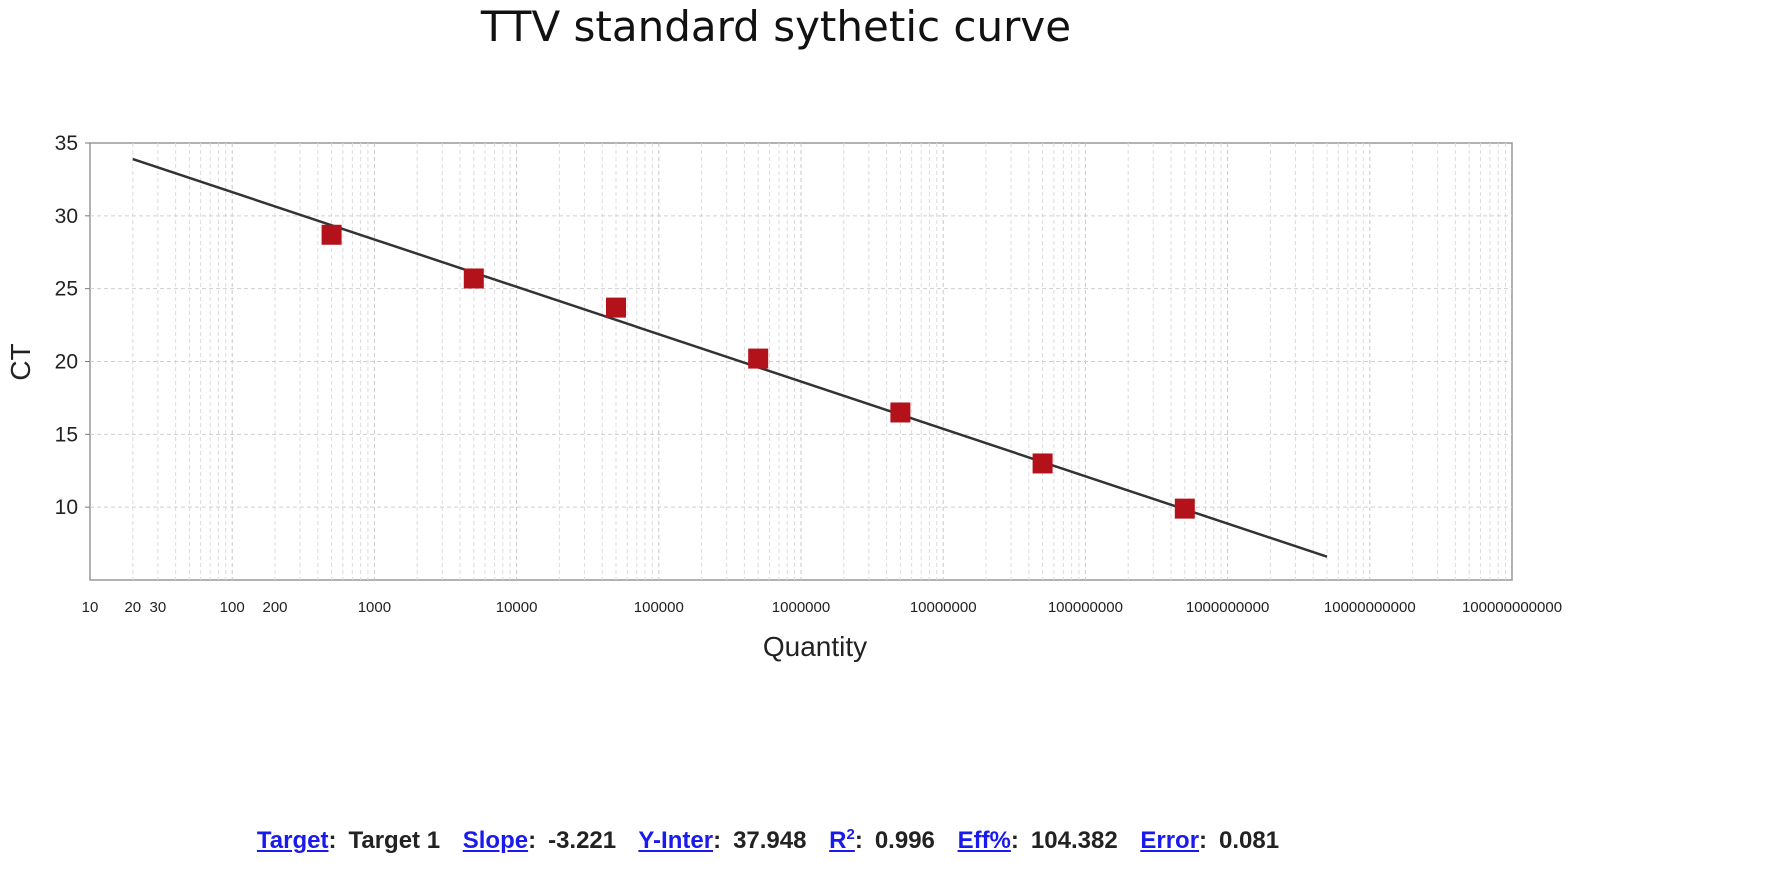  What do you see at coordinates (158, 607) in the screenshot?
I see `x-tick-label: 30` at bounding box center [158, 607].